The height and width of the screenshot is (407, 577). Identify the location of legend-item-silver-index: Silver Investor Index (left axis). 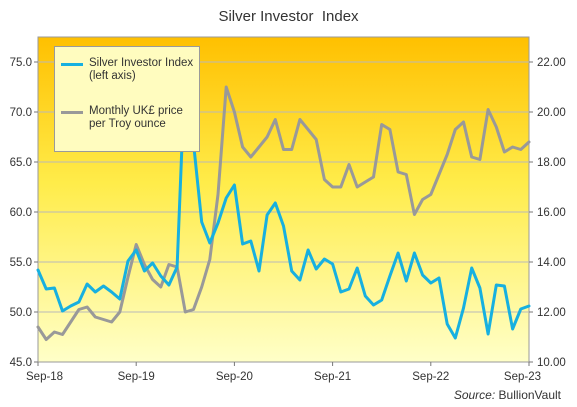
(129, 70).